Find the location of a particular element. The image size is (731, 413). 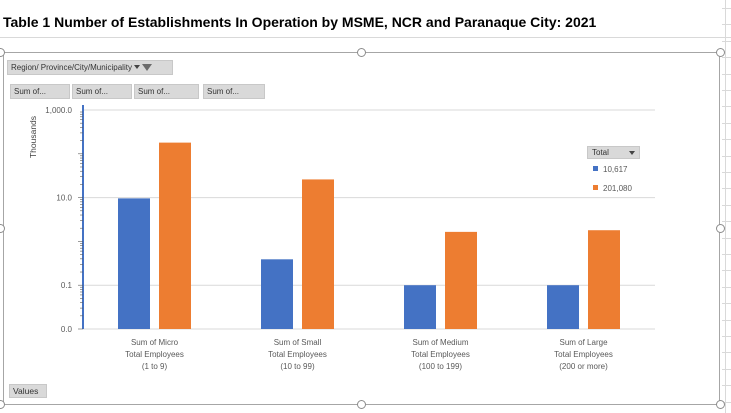

y-tick-label: 1,000.0 is located at coordinates (58, 110).